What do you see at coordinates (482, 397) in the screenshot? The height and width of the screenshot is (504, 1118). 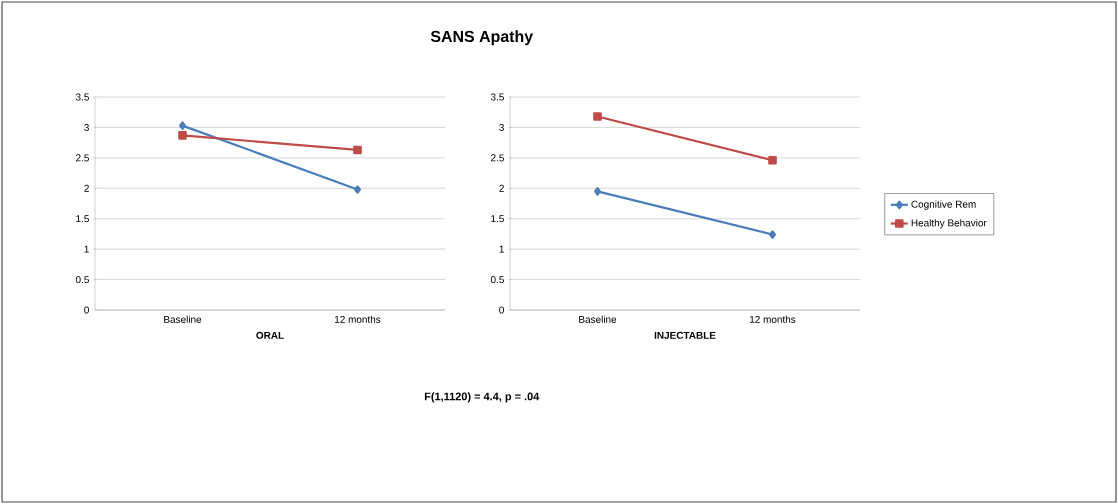 I see `text: F(1,1120) = 4.4, p = .04` at bounding box center [482, 397].